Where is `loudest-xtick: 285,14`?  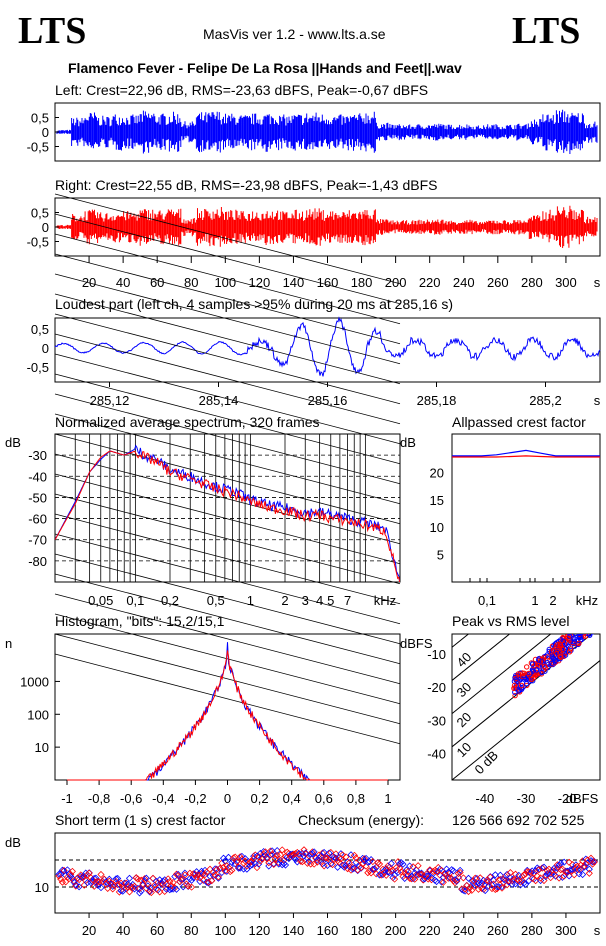 loudest-xtick: 285,14 is located at coordinates (219, 400).